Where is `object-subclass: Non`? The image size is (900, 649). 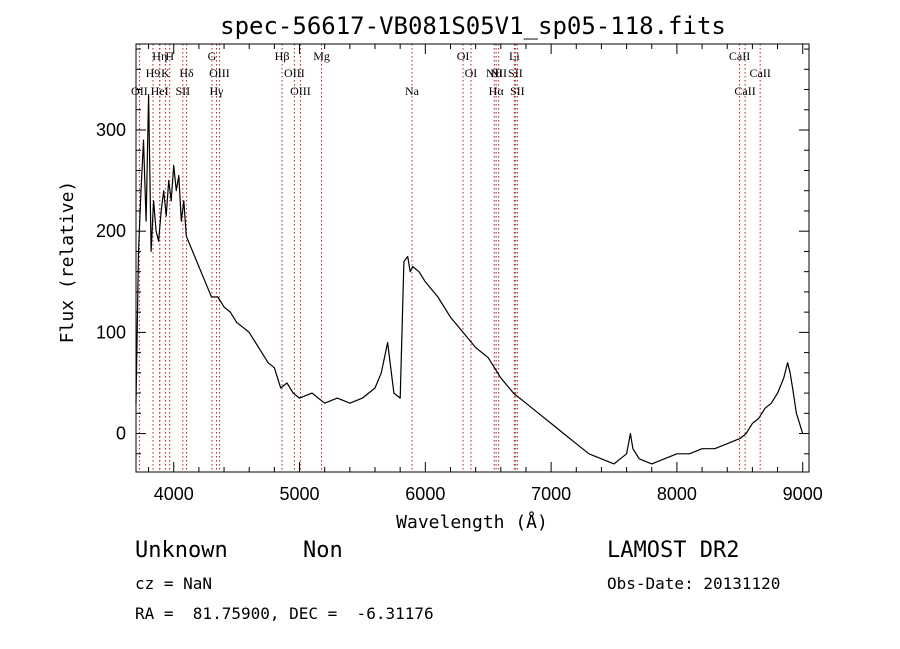 object-subclass: Non is located at coordinates (323, 550).